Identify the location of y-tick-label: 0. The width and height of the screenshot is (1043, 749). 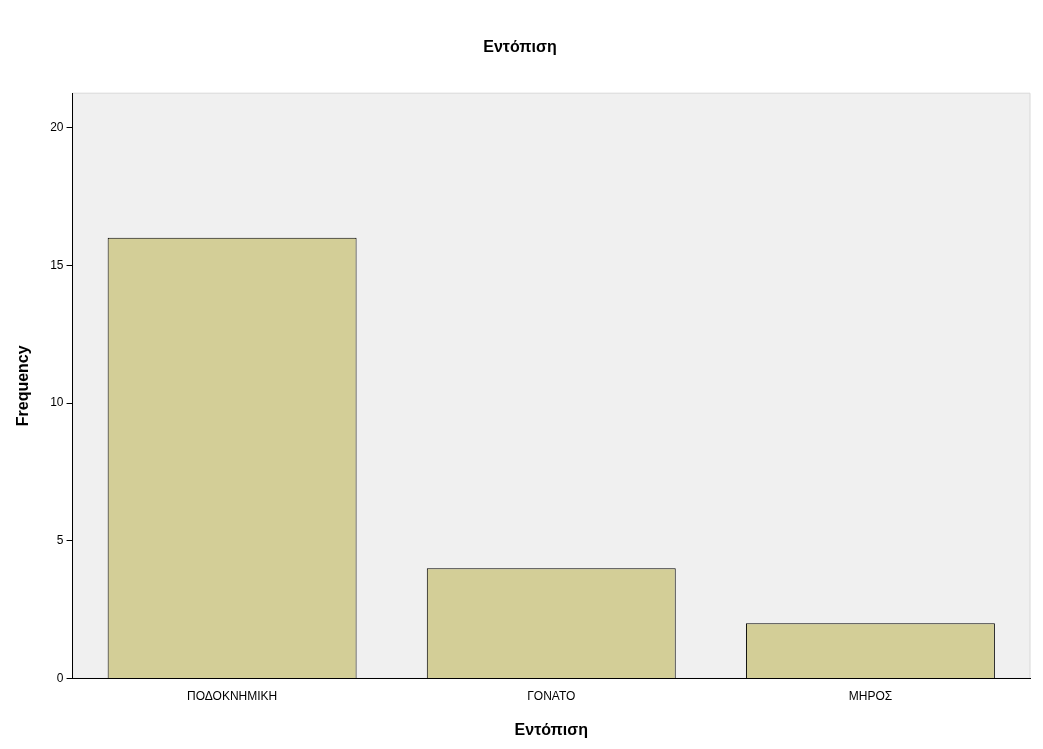
(60, 677).